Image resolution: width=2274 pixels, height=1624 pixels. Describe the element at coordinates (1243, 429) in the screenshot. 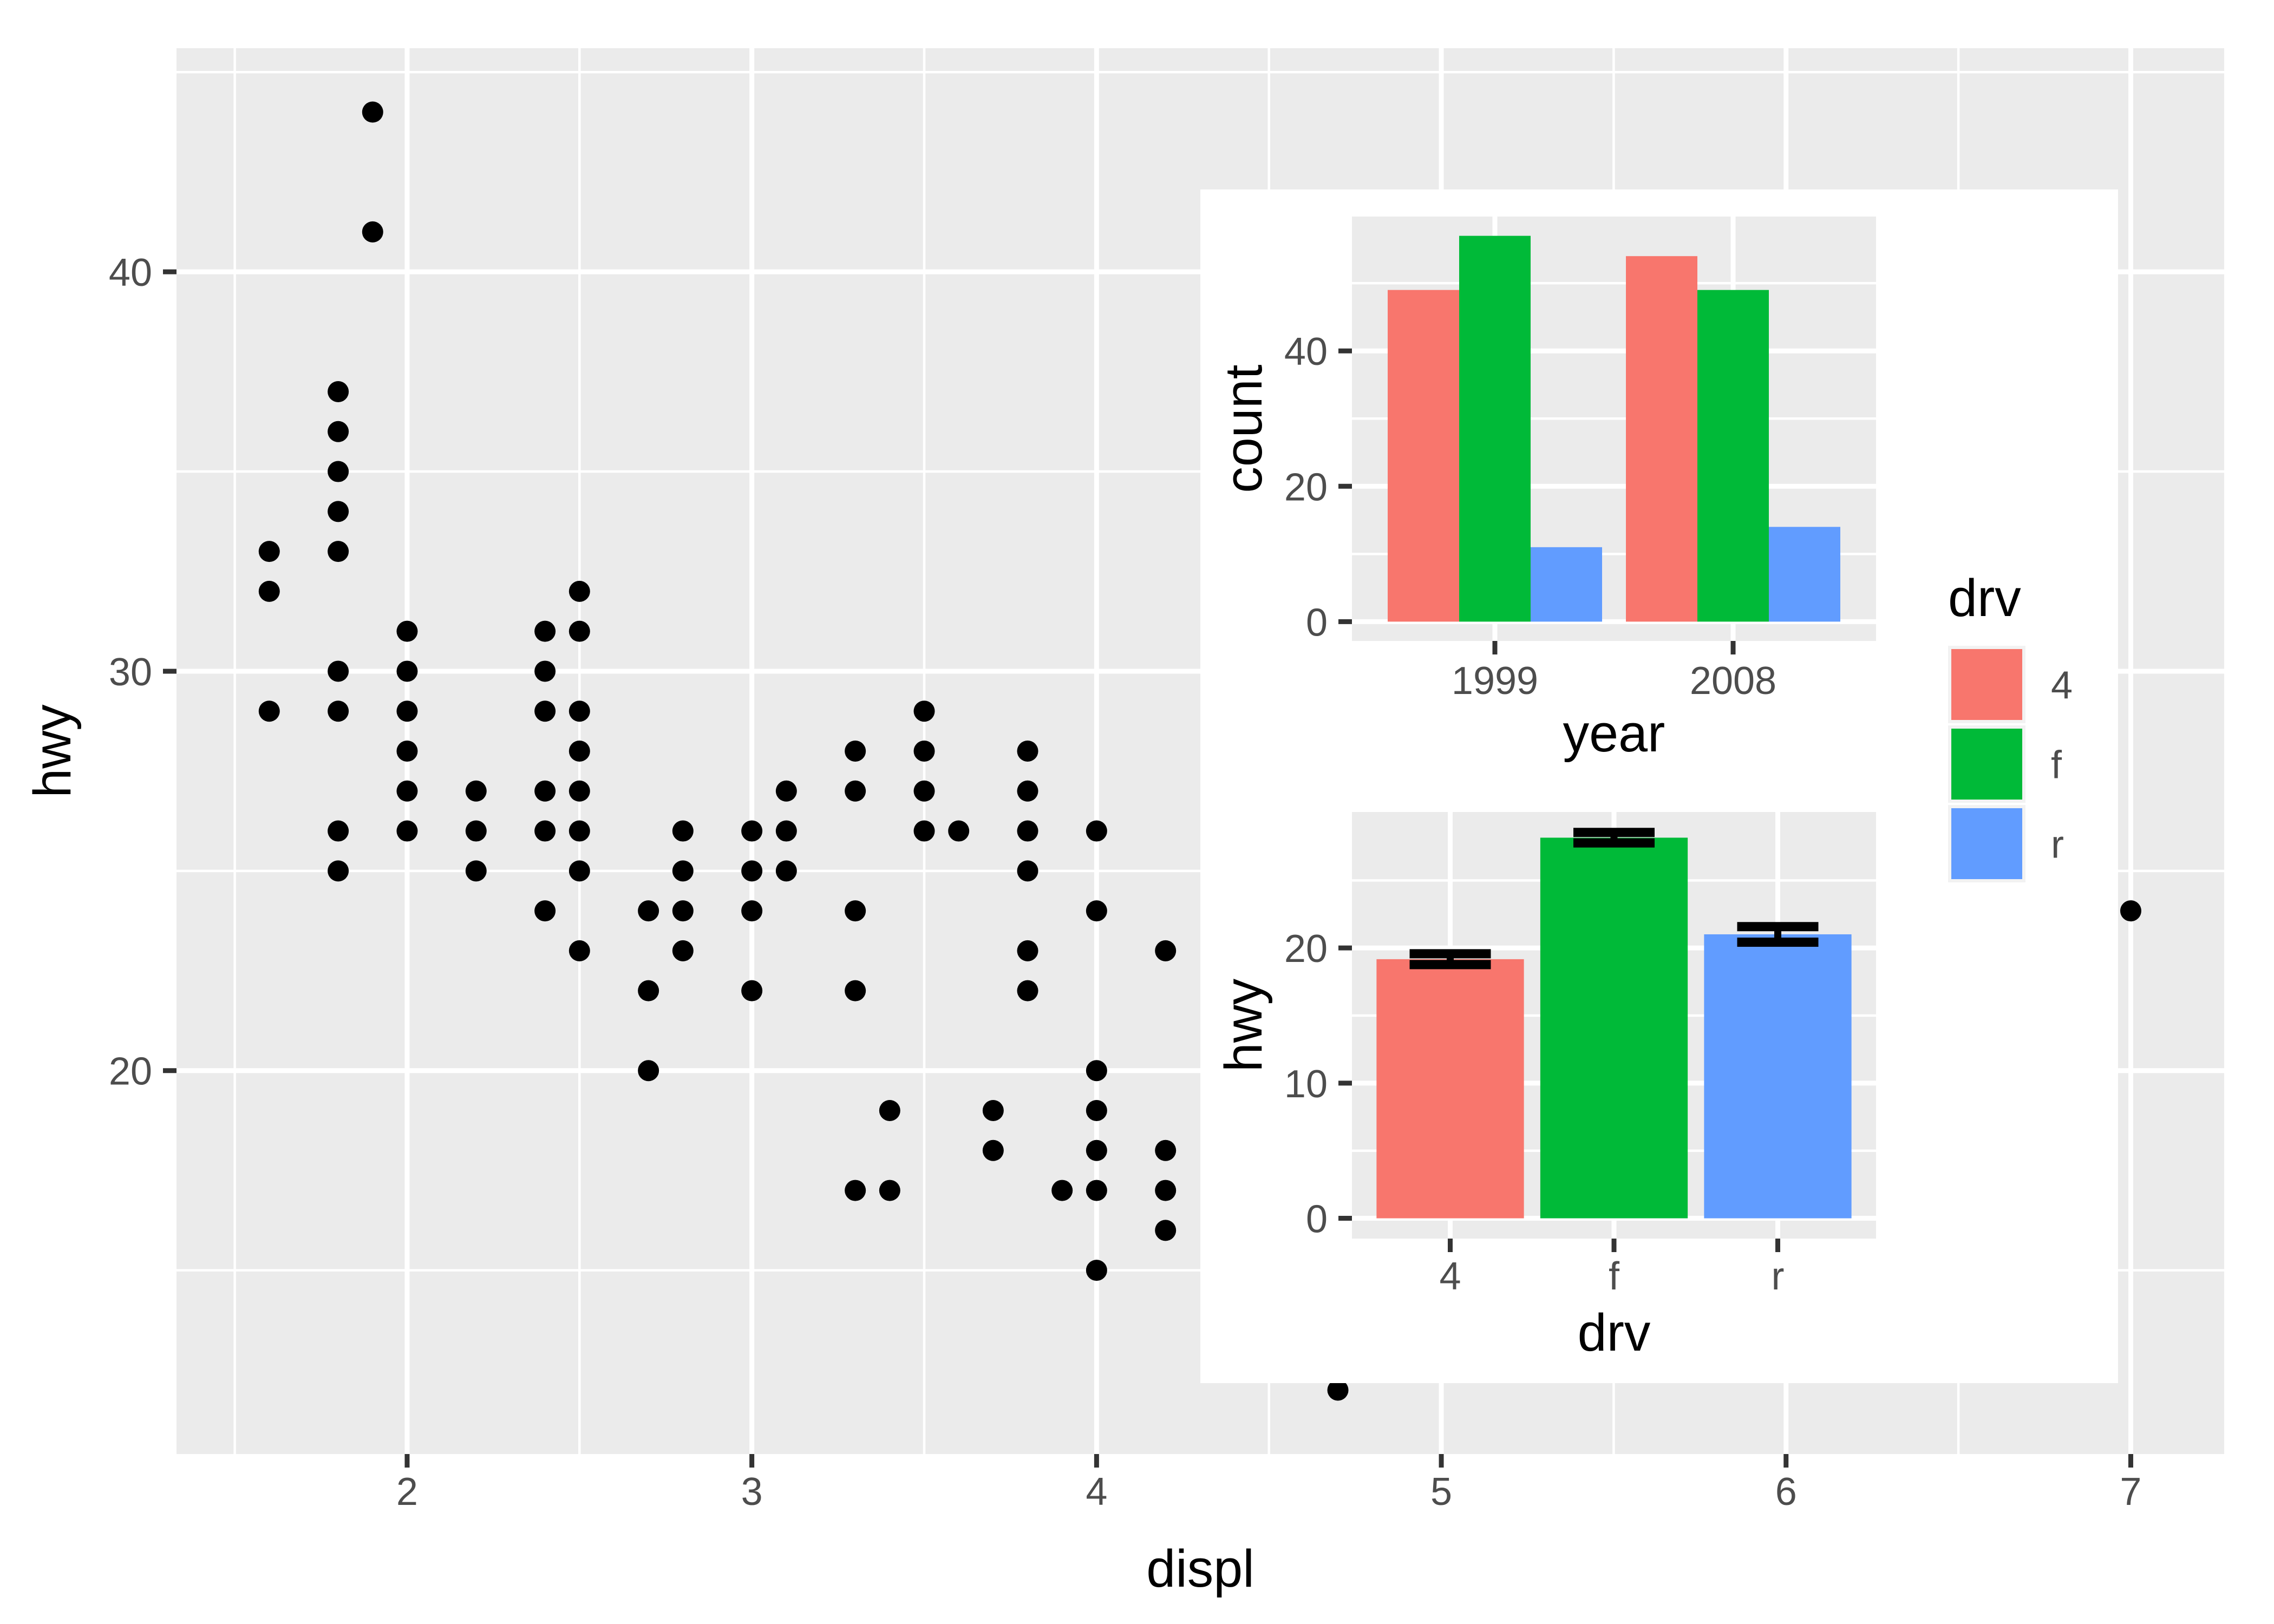

I see `count-y-axis-title: count` at that location.